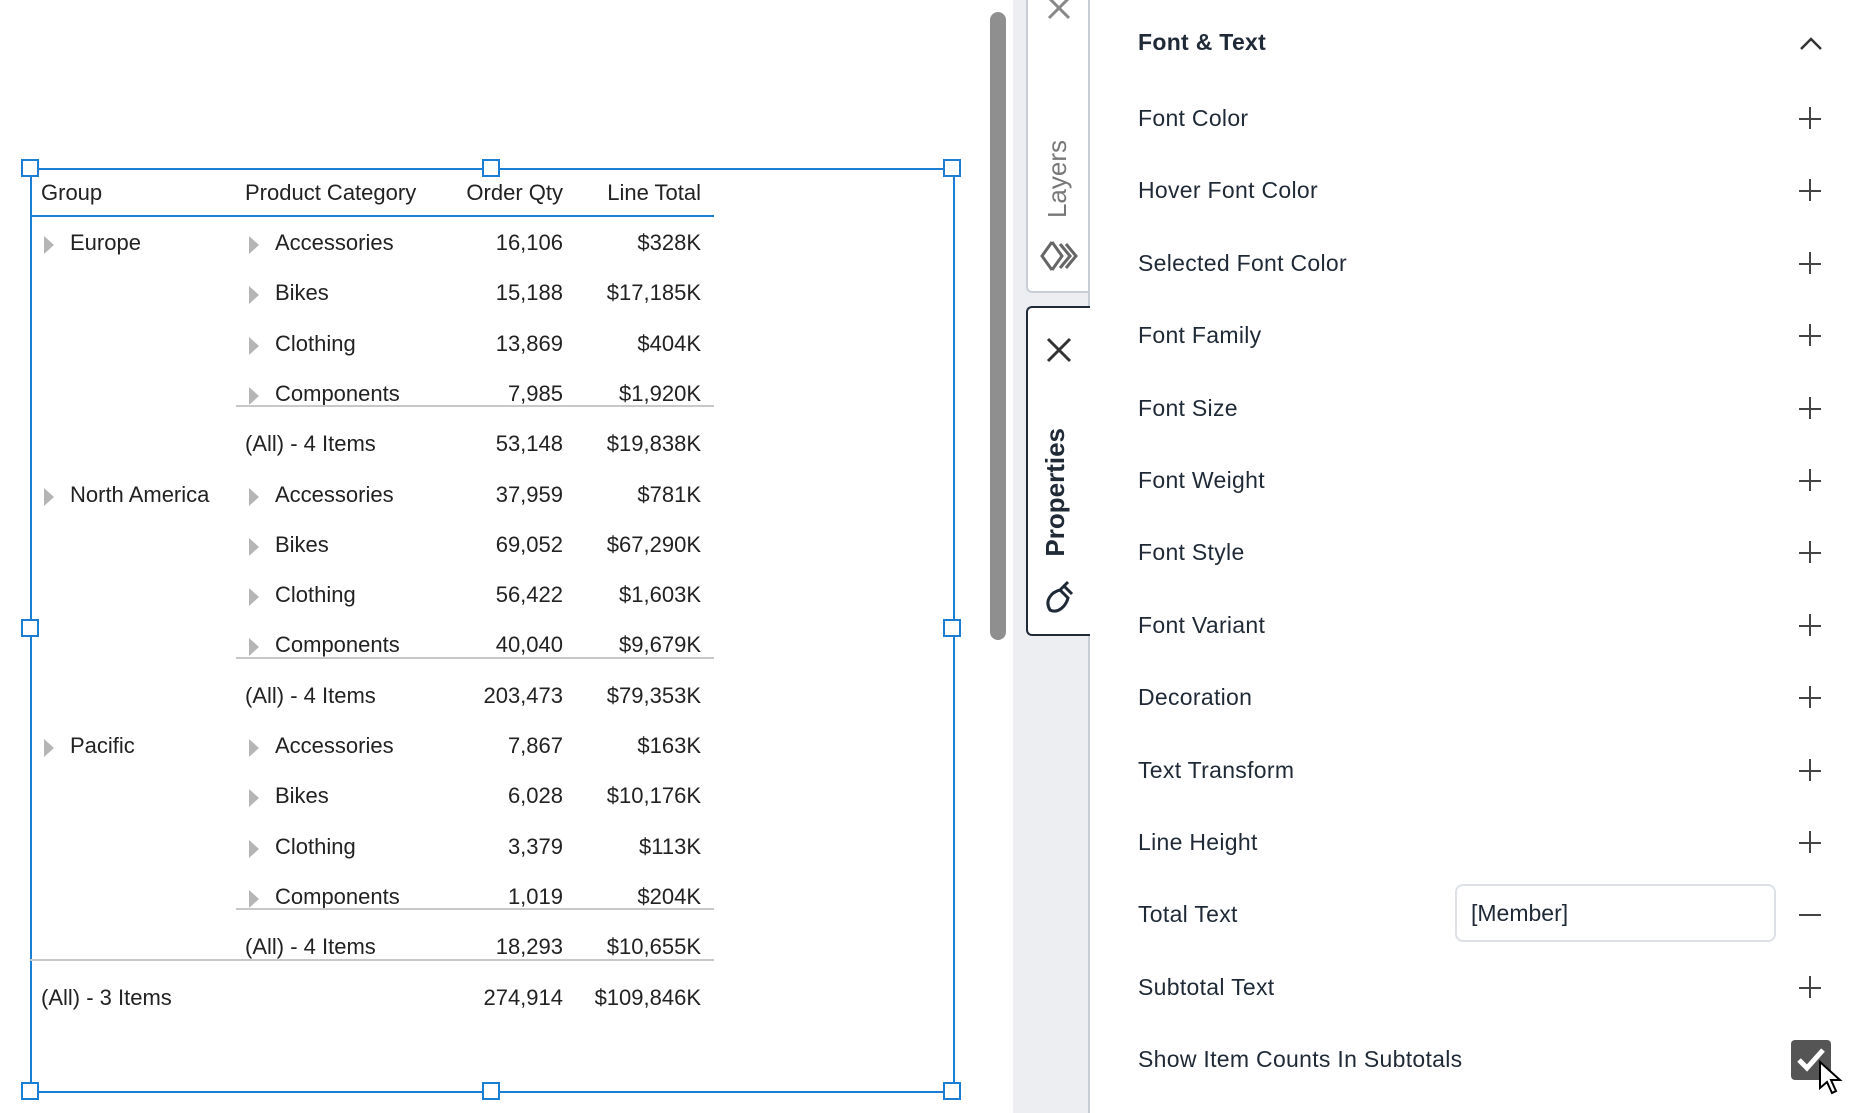 This screenshot has height=1113, width=1867. What do you see at coordinates (529, 947) in the screenshot?
I see `order-qty-cell: 18,293` at bounding box center [529, 947].